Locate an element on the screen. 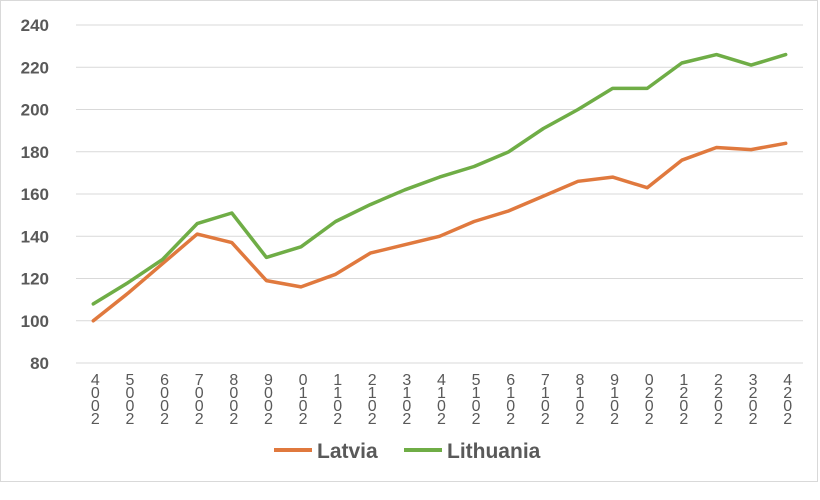 The height and width of the screenshot is (500, 820). y-tick-label: 100 is located at coordinates (35, 321).